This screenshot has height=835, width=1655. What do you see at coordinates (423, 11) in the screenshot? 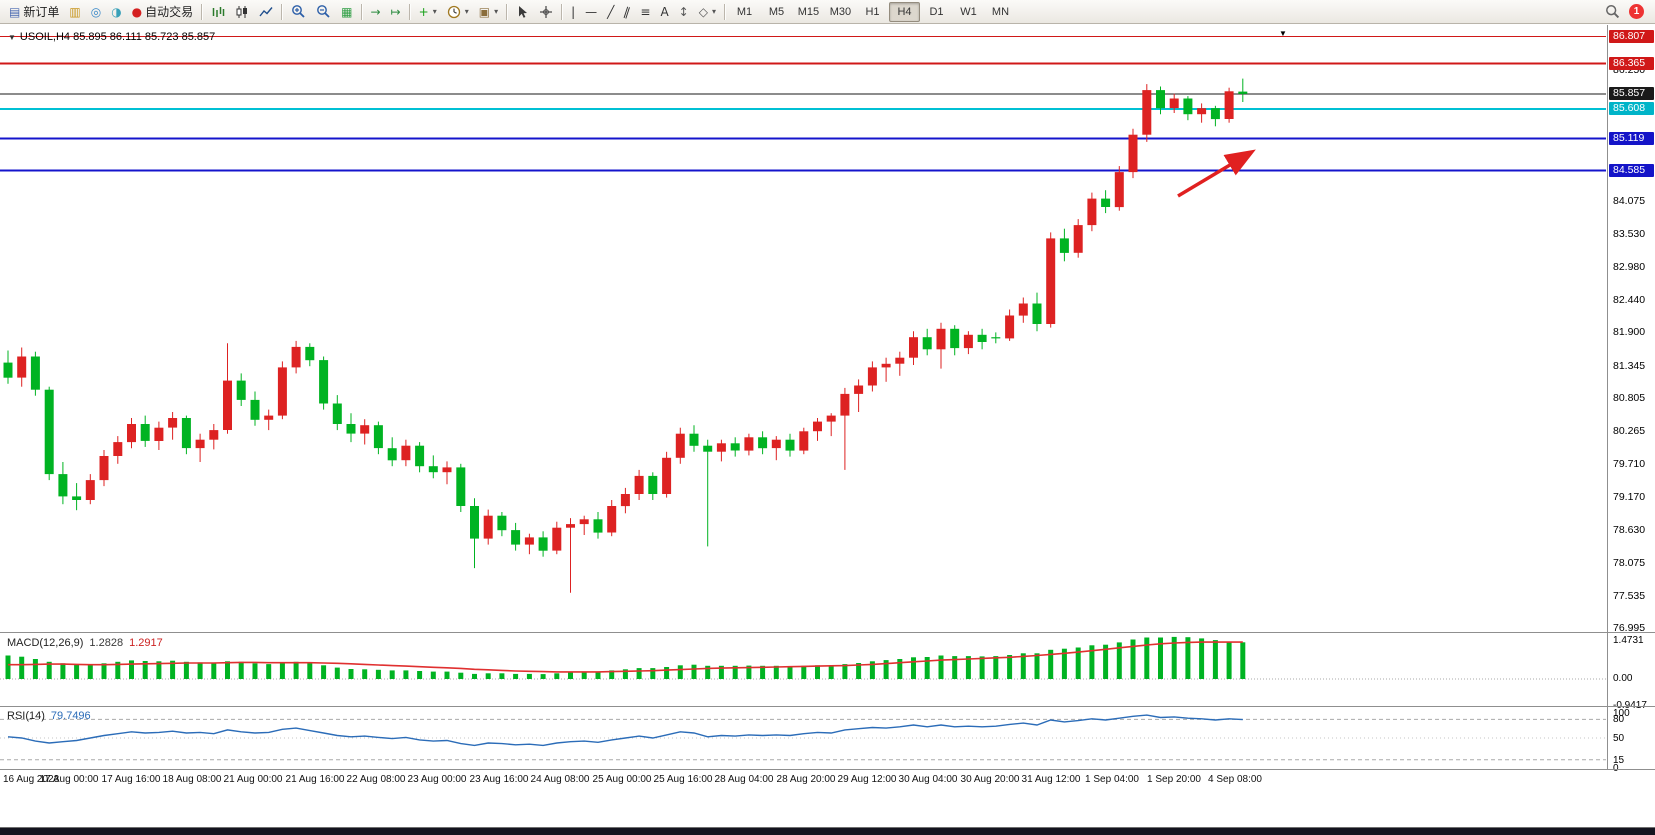
I see `plus-icon: +` at bounding box center [423, 11].